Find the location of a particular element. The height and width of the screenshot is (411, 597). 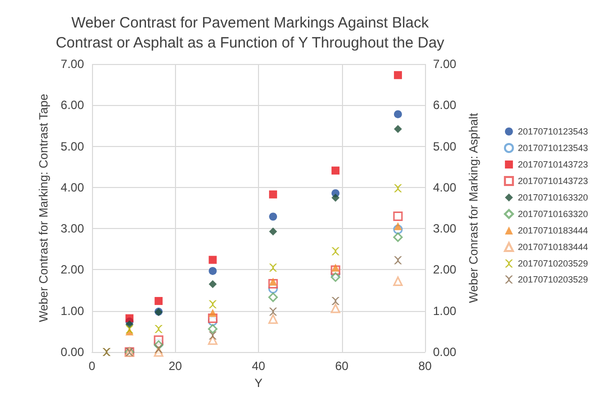

x-tick-label: 0 is located at coordinates (92, 366).